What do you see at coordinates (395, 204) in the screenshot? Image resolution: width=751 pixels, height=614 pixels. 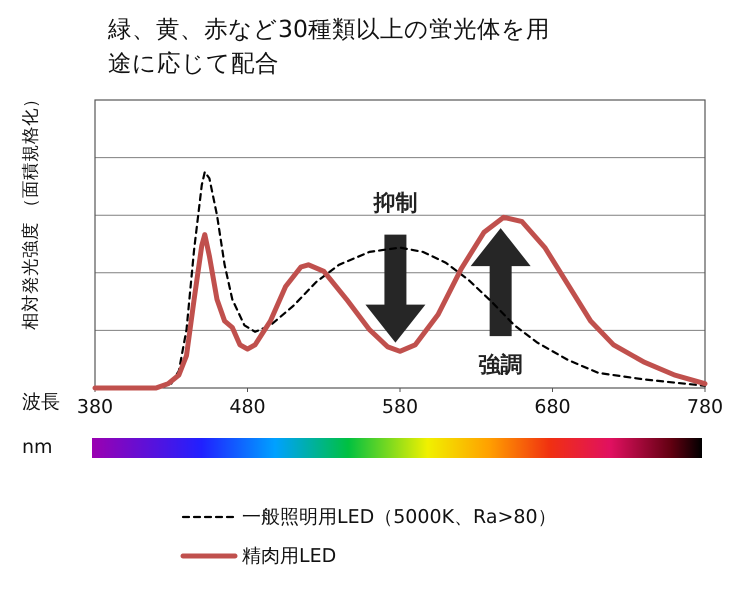 I see `annotation: 抑制` at bounding box center [395, 204].